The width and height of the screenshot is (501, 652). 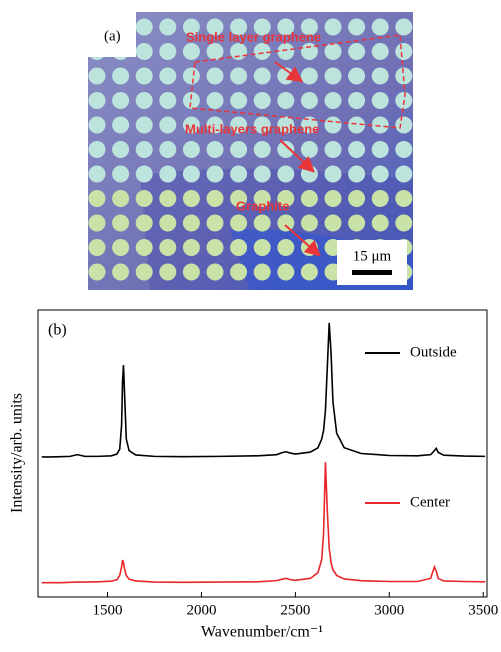 I want to click on x-axis-label: Wavenumber/cm⁻¹, so click(x=262, y=632).